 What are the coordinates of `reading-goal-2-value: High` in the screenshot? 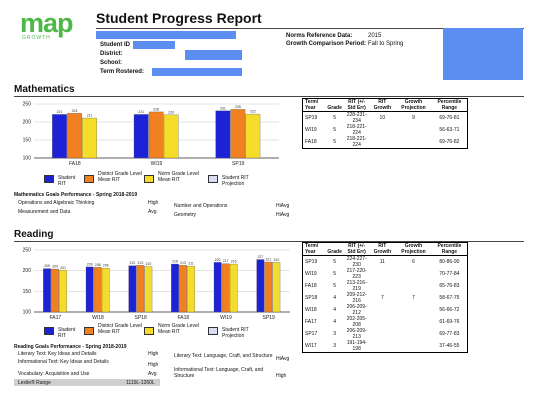 It's located at (153, 365).